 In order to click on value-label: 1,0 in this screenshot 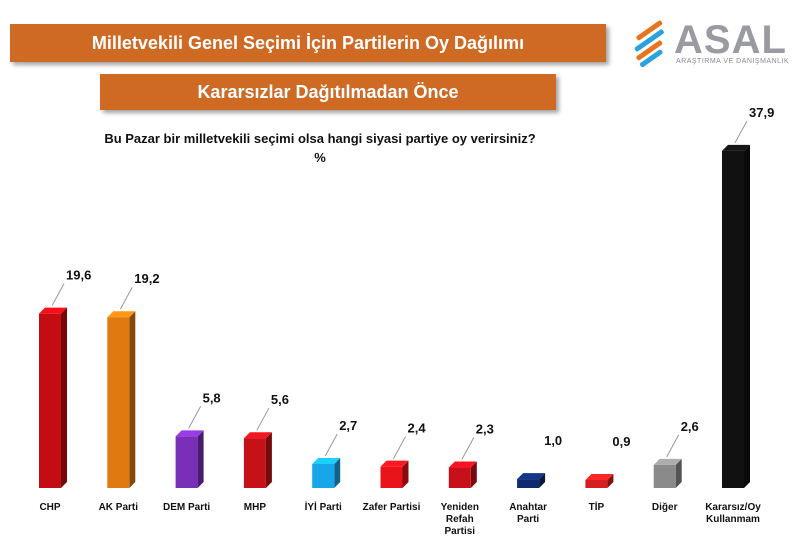, I will do `click(553, 440)`.